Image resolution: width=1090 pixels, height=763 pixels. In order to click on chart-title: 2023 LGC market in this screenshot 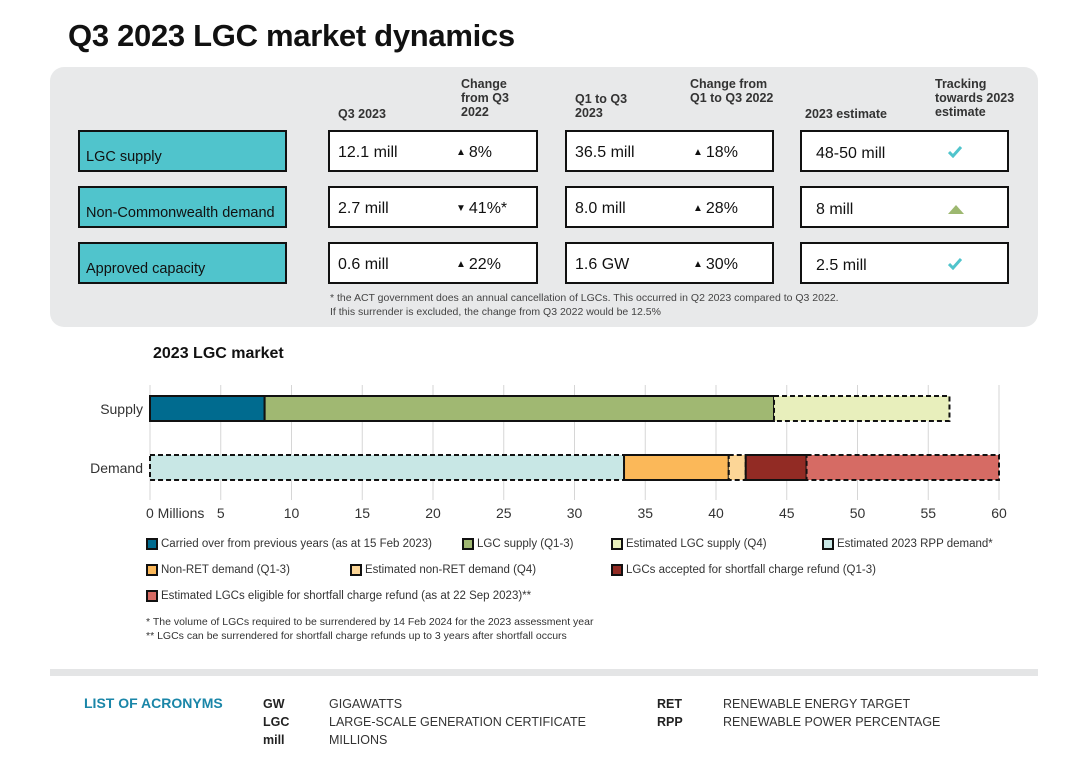, I will do `click(218, 353)`.